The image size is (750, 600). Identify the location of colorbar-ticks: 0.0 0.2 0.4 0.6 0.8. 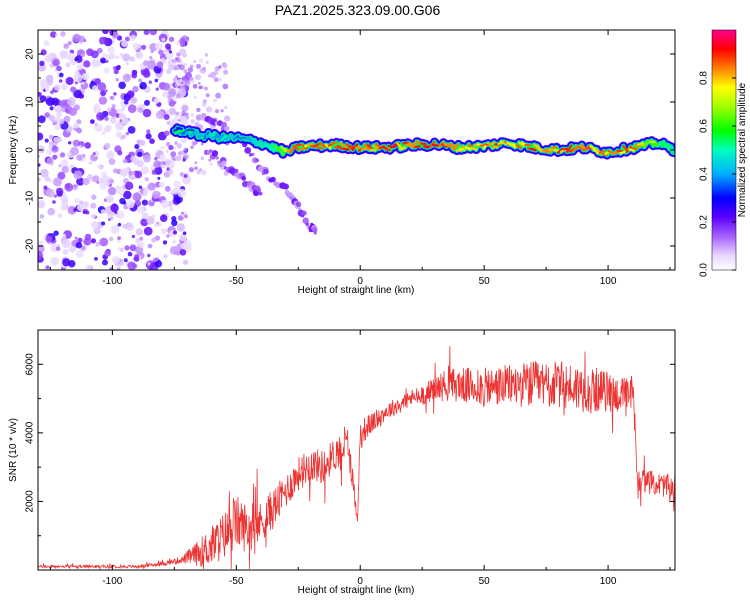
(717, 174).